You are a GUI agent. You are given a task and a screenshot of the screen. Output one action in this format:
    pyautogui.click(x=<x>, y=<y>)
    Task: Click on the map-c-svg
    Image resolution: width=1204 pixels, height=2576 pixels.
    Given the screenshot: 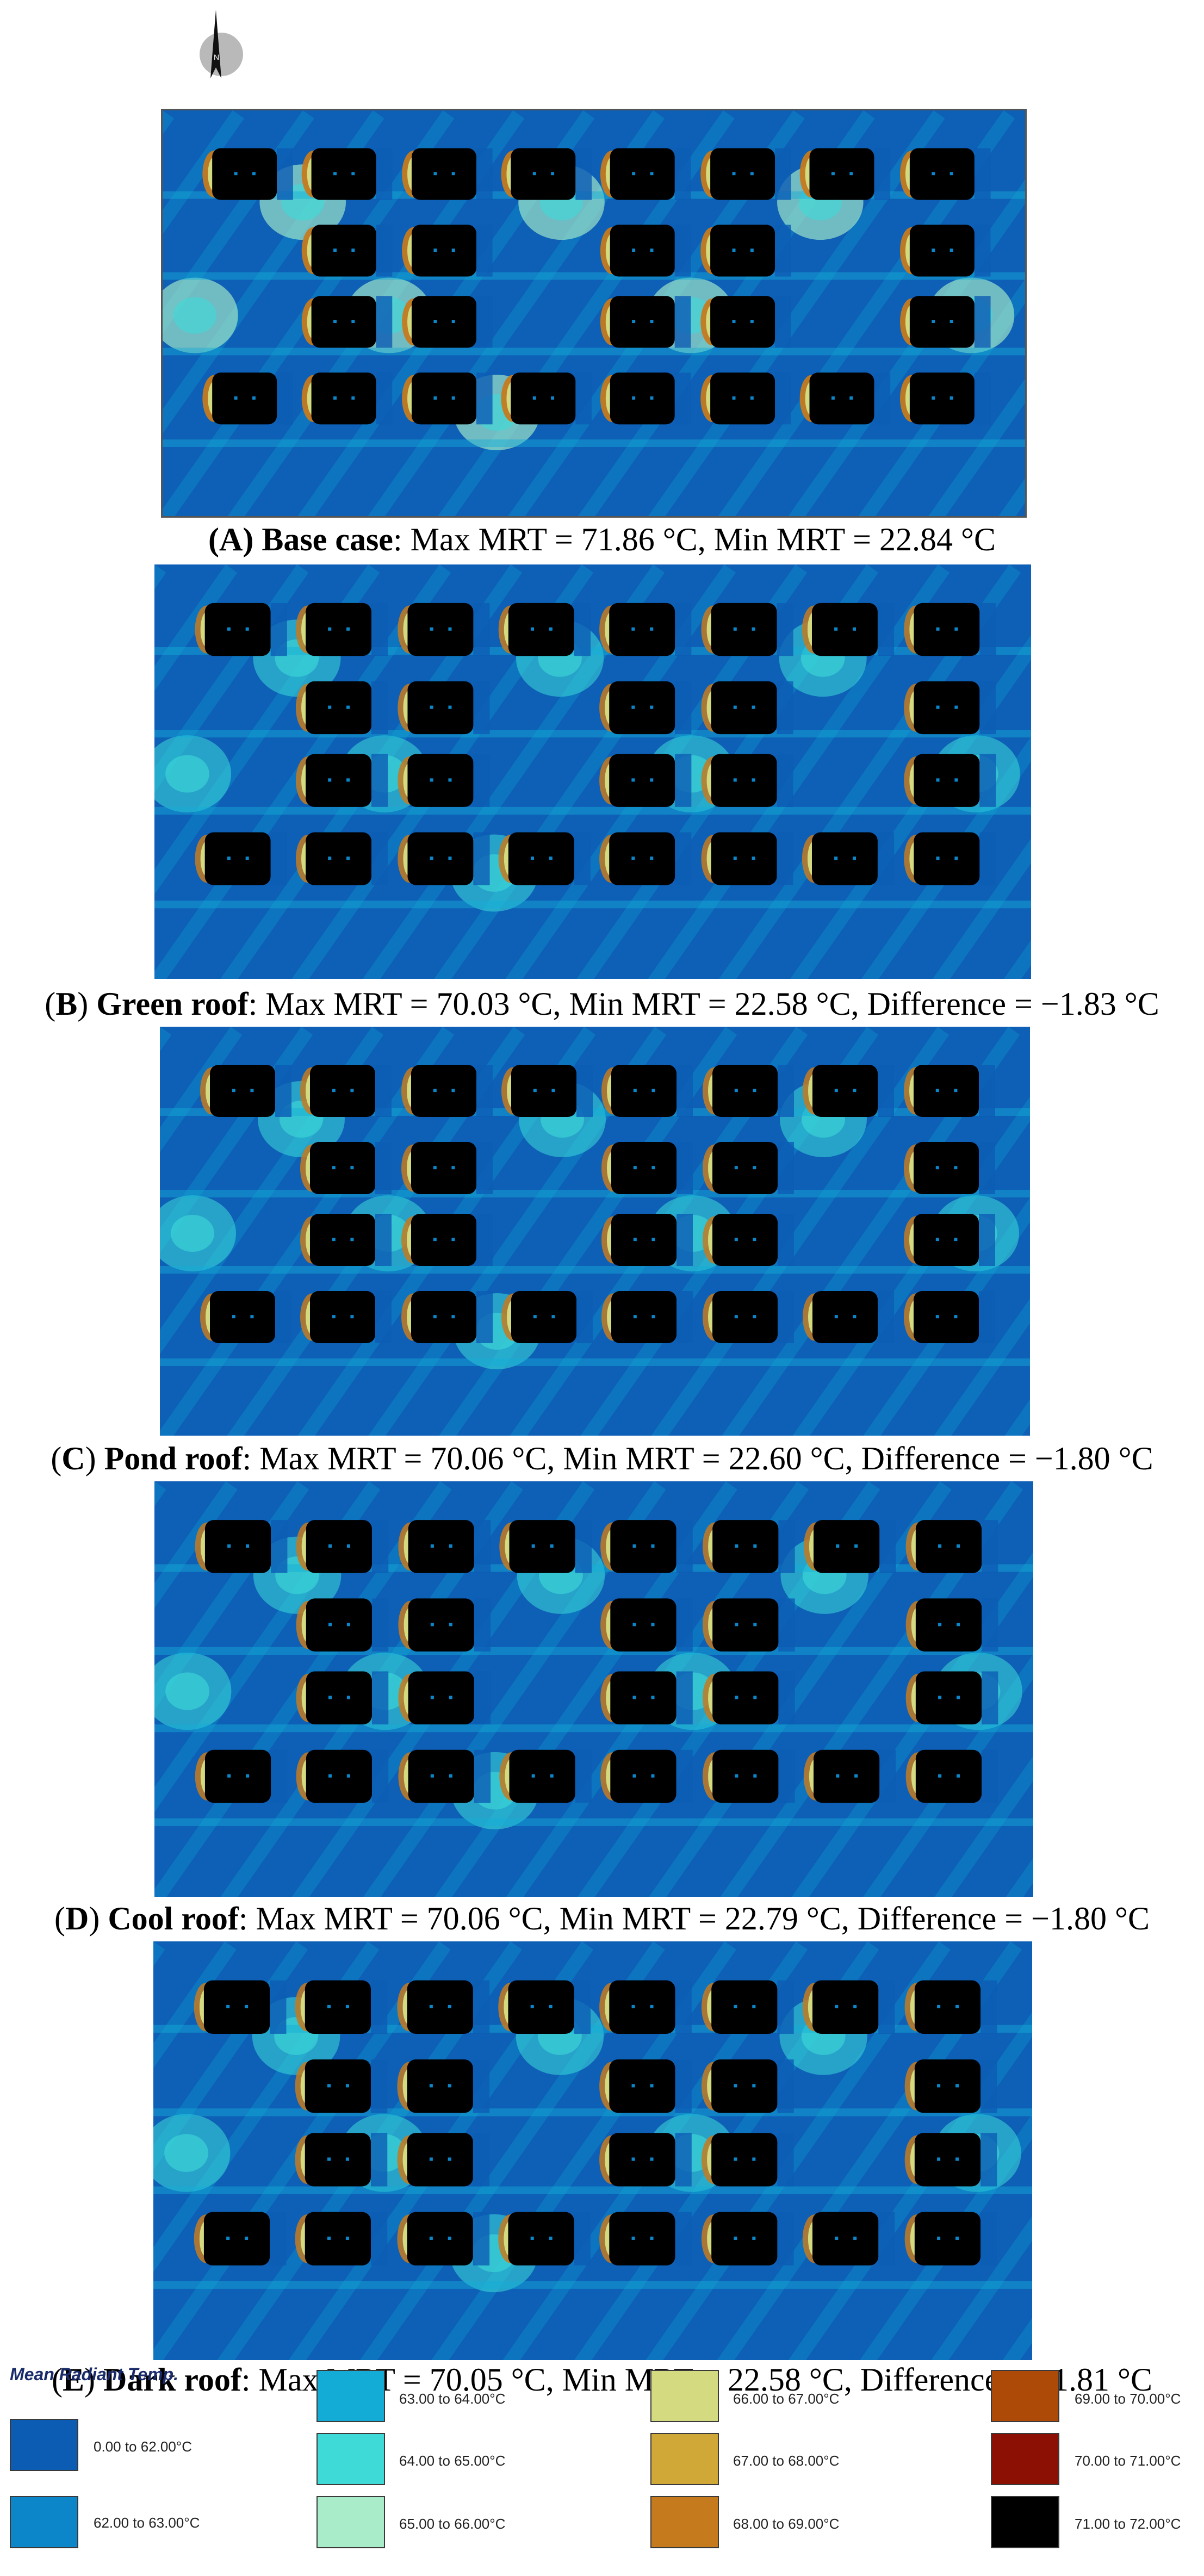 What is the action you would take?
    pyautogui.click(x=595, y=1231)
    